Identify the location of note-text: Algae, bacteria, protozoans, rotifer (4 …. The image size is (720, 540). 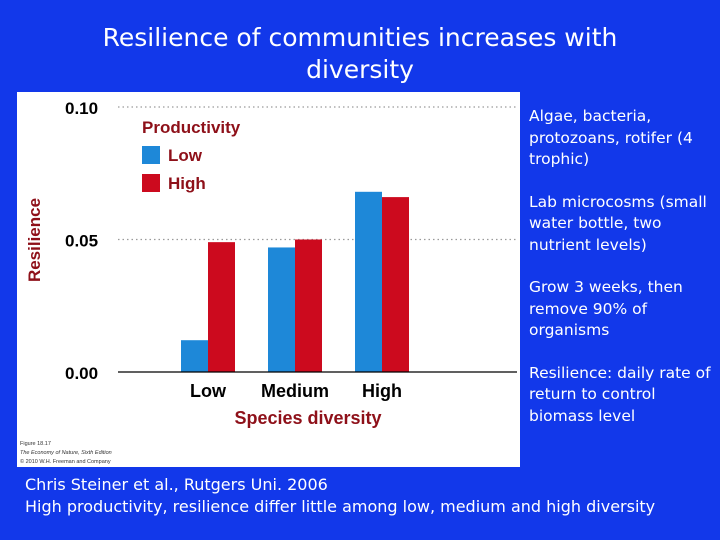
(611, 137).